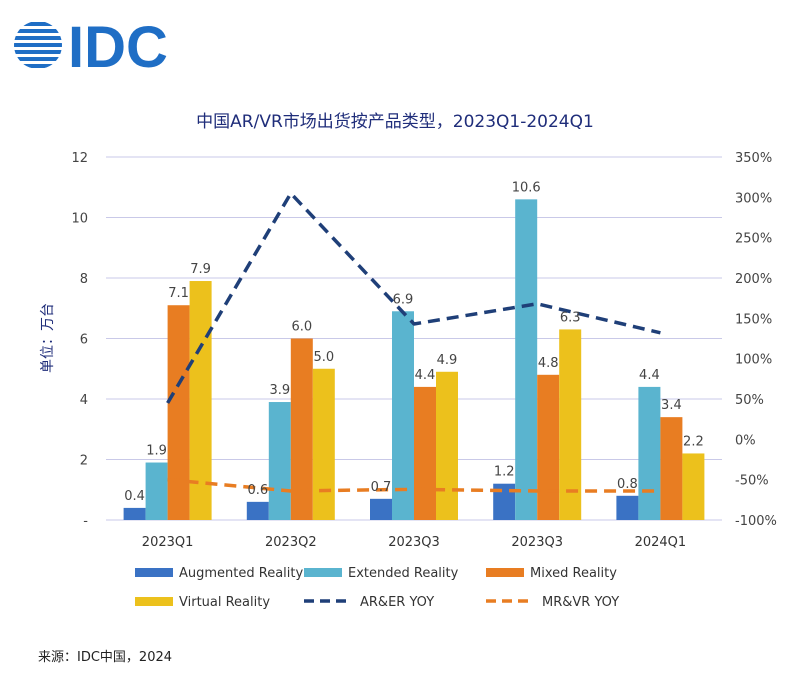 This screenshot has width=790, height=675. What do you see at coordinates (381, 487) in the screenshot?
I see `data-label: 0.7` at bounding box center [381, 487].